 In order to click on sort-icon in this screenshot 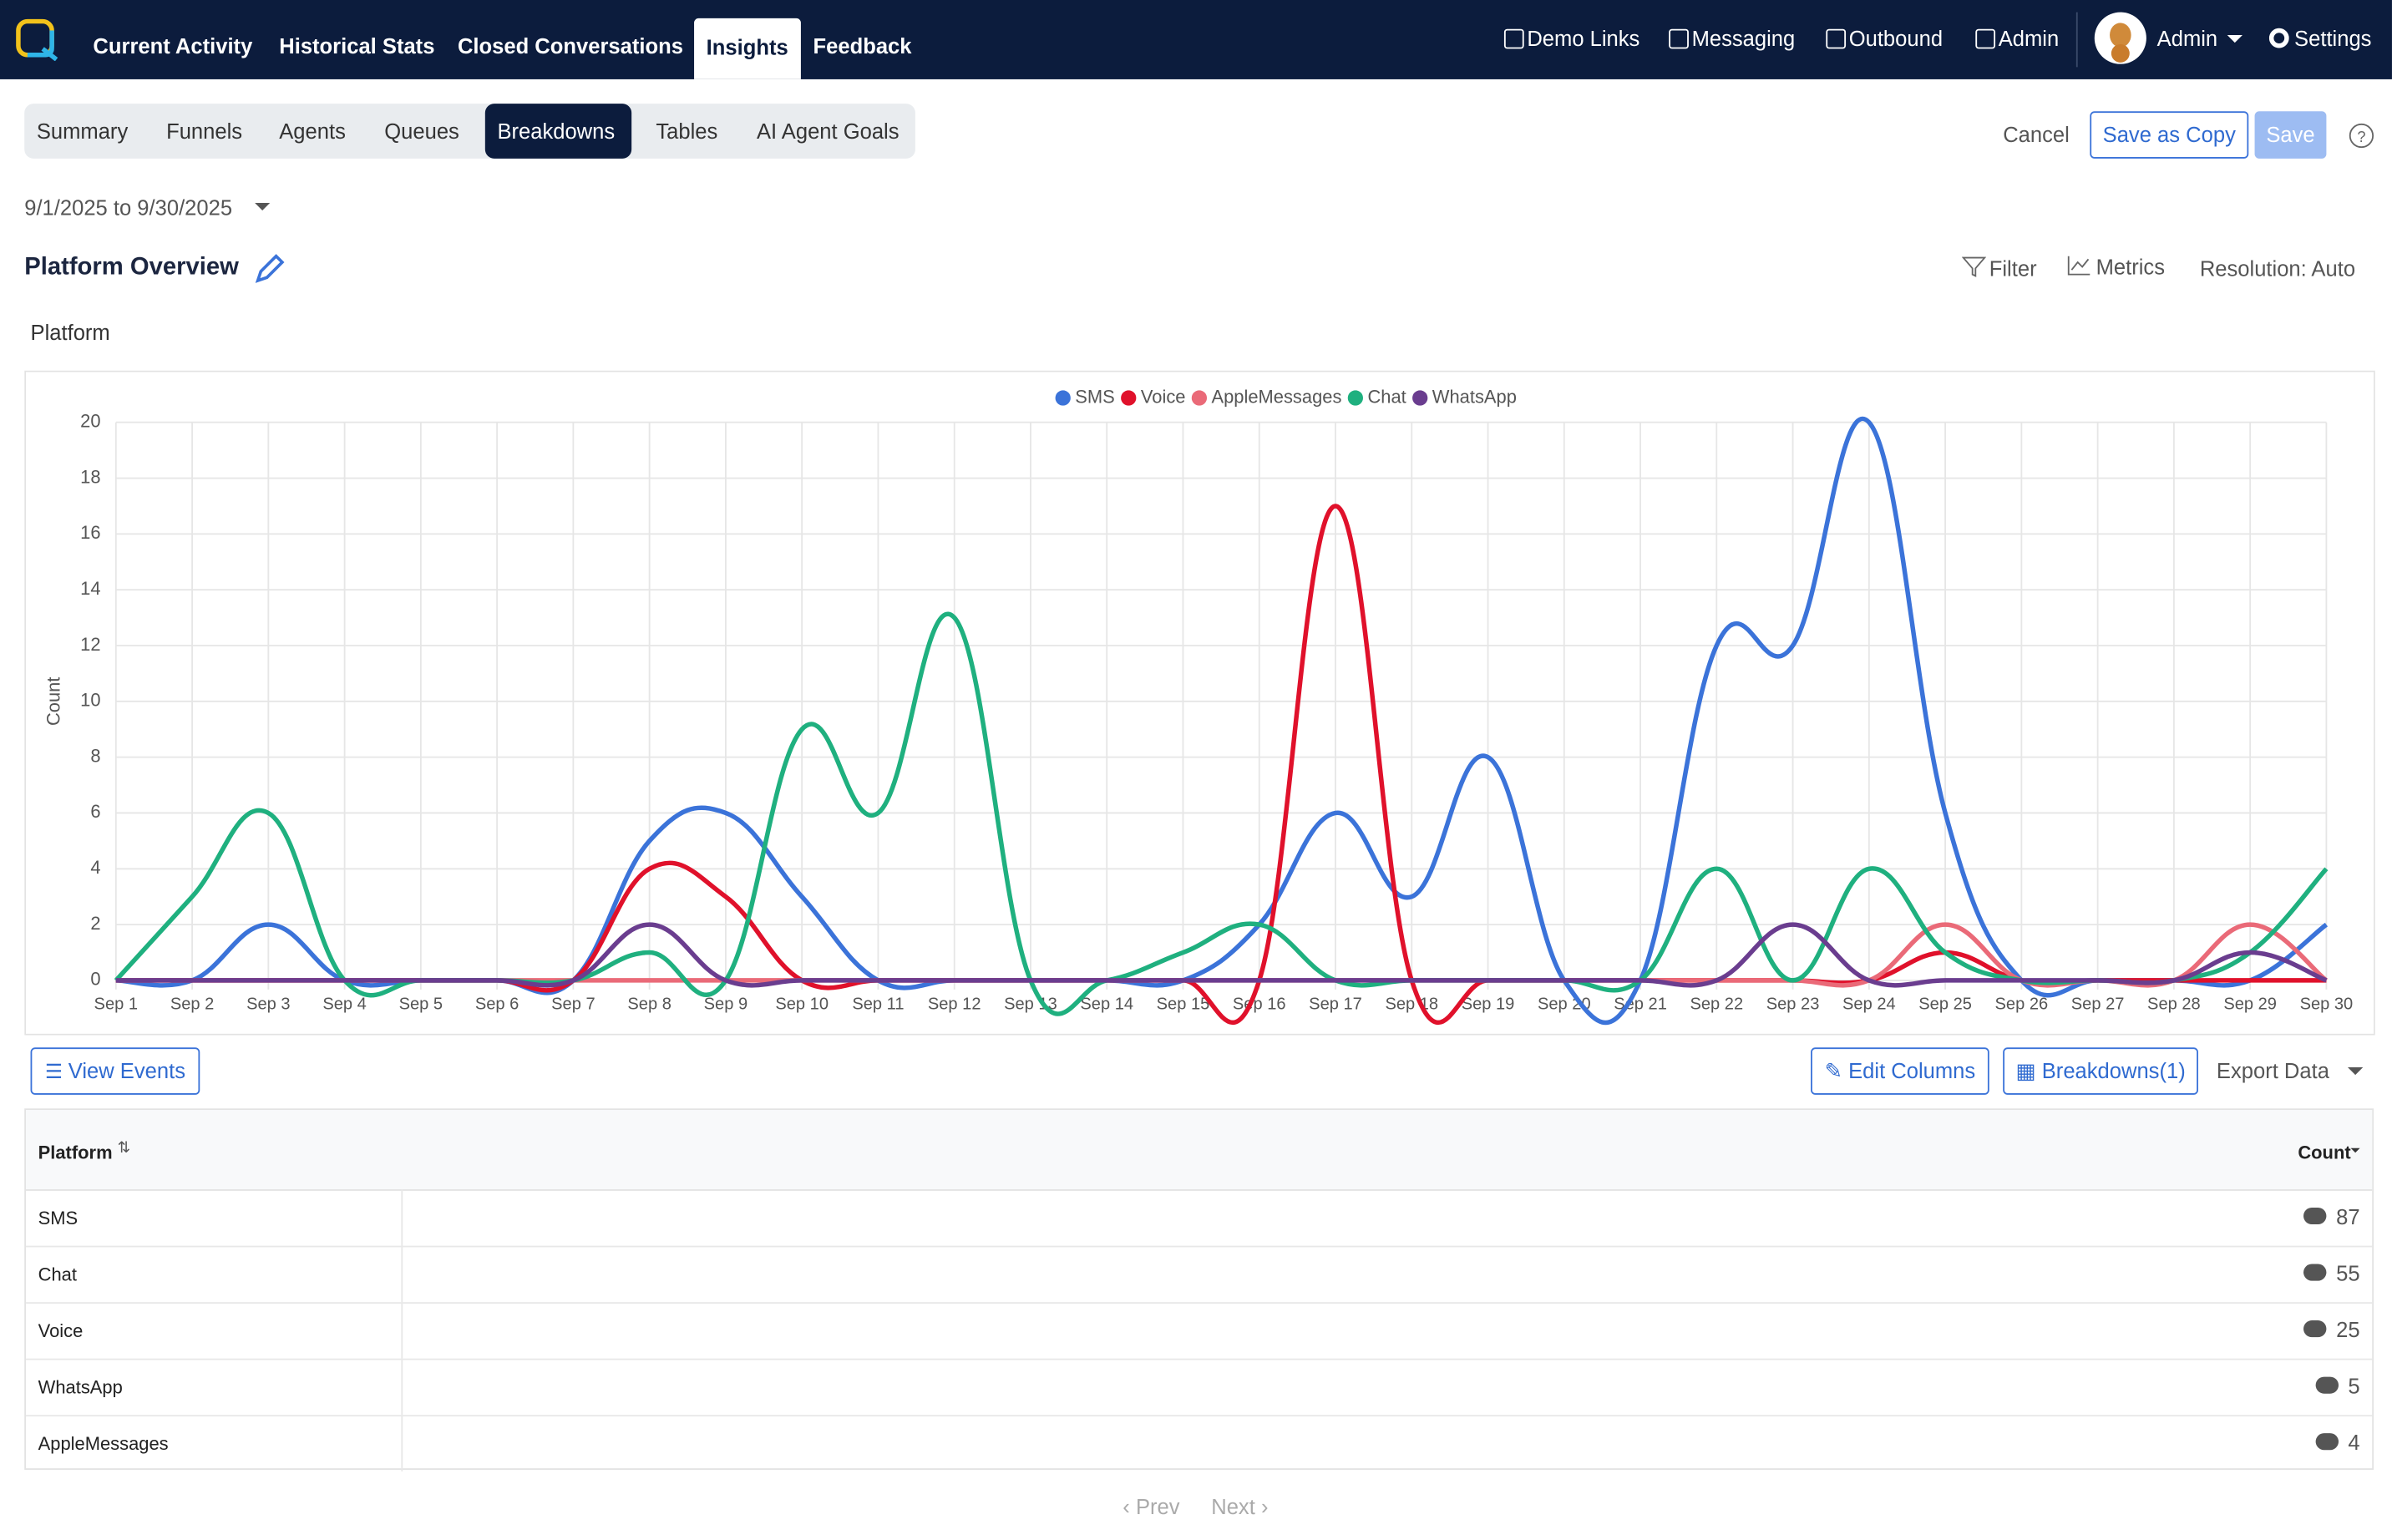, I will do `click(2355, 1153)`.